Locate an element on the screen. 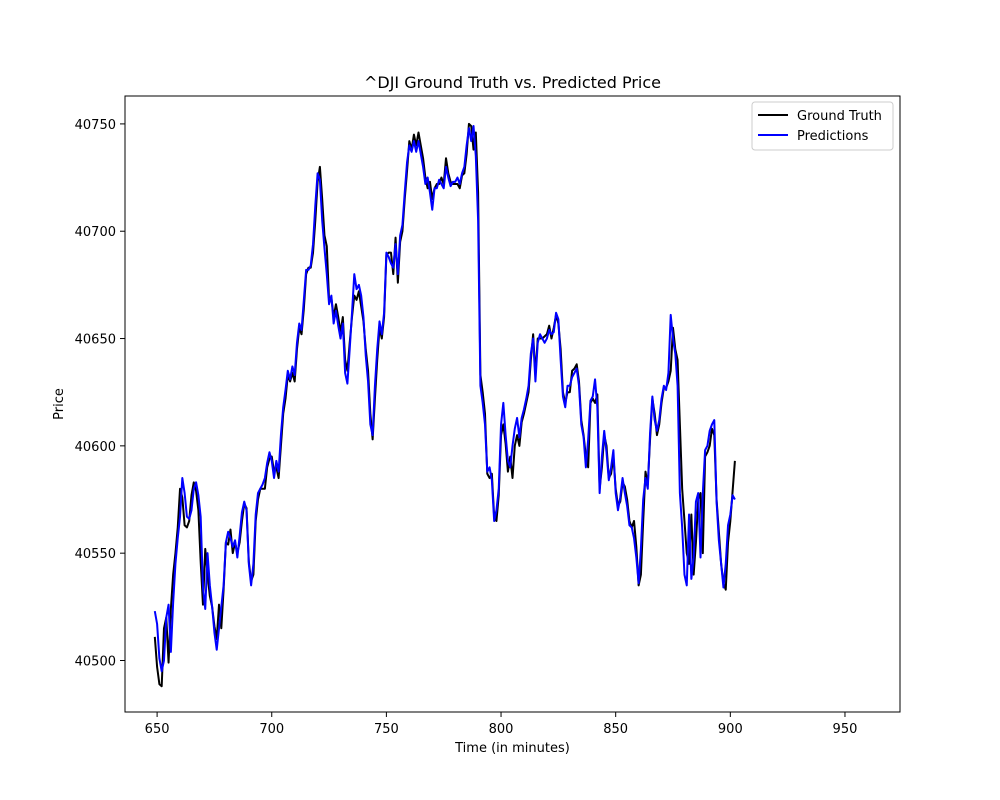  x-tick-label: 900 is located at coordinates (730, 729).